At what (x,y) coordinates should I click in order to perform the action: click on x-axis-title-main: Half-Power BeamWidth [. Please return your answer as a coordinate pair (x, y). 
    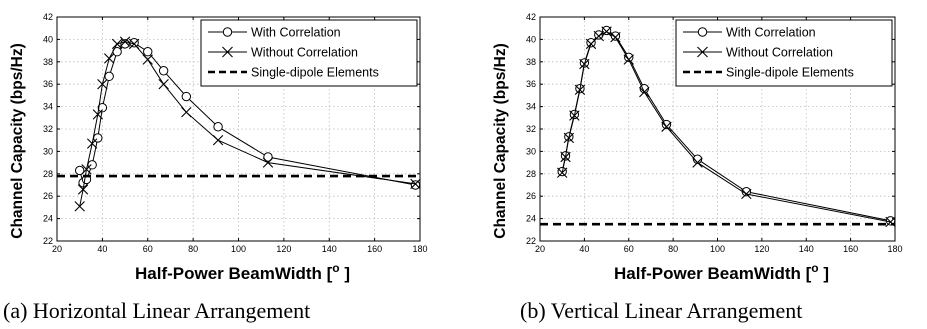
    Looking at the image, I should click on (713, 273).